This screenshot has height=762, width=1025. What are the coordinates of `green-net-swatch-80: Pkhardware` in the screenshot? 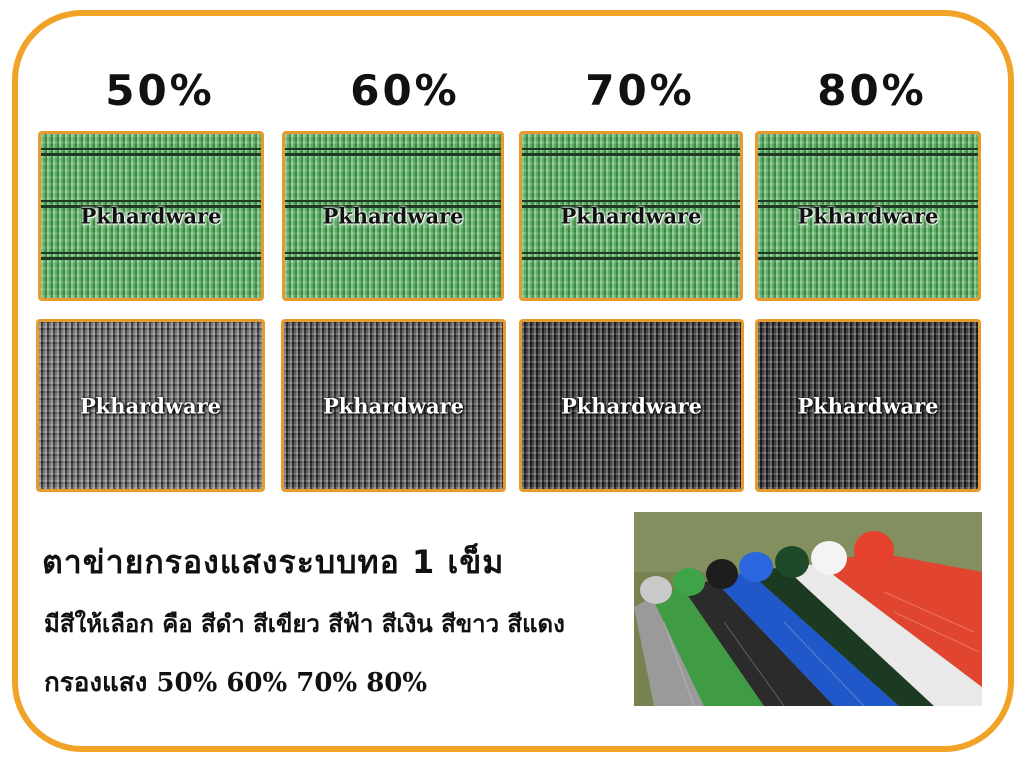 It's located at (868, 216).